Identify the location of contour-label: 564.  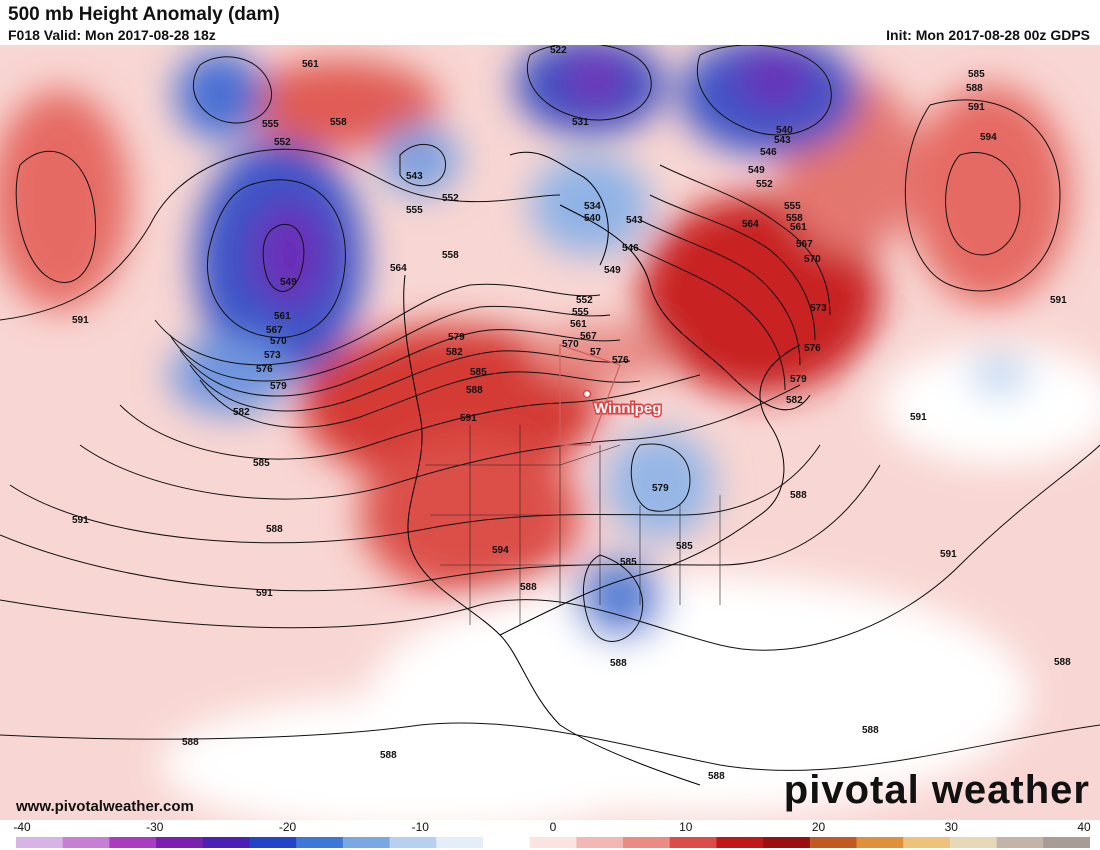
(750, 224).